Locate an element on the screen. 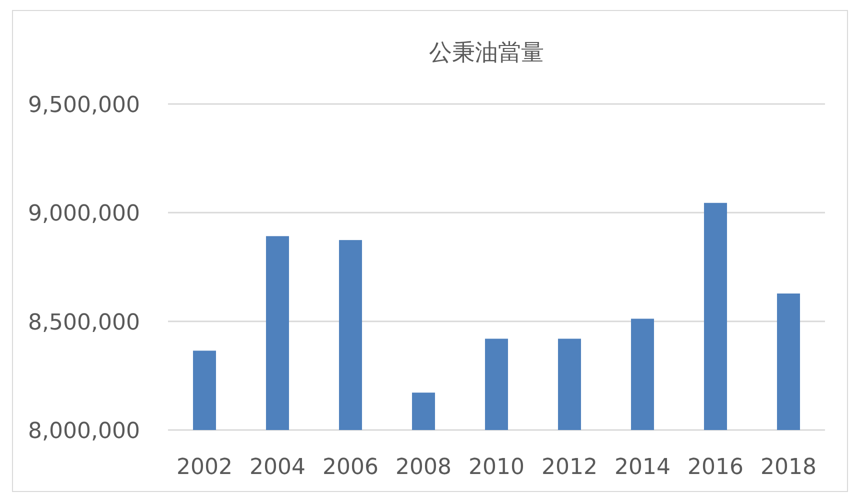  y-tick-label: 9,000,000 is located at coordinates (84, 214).